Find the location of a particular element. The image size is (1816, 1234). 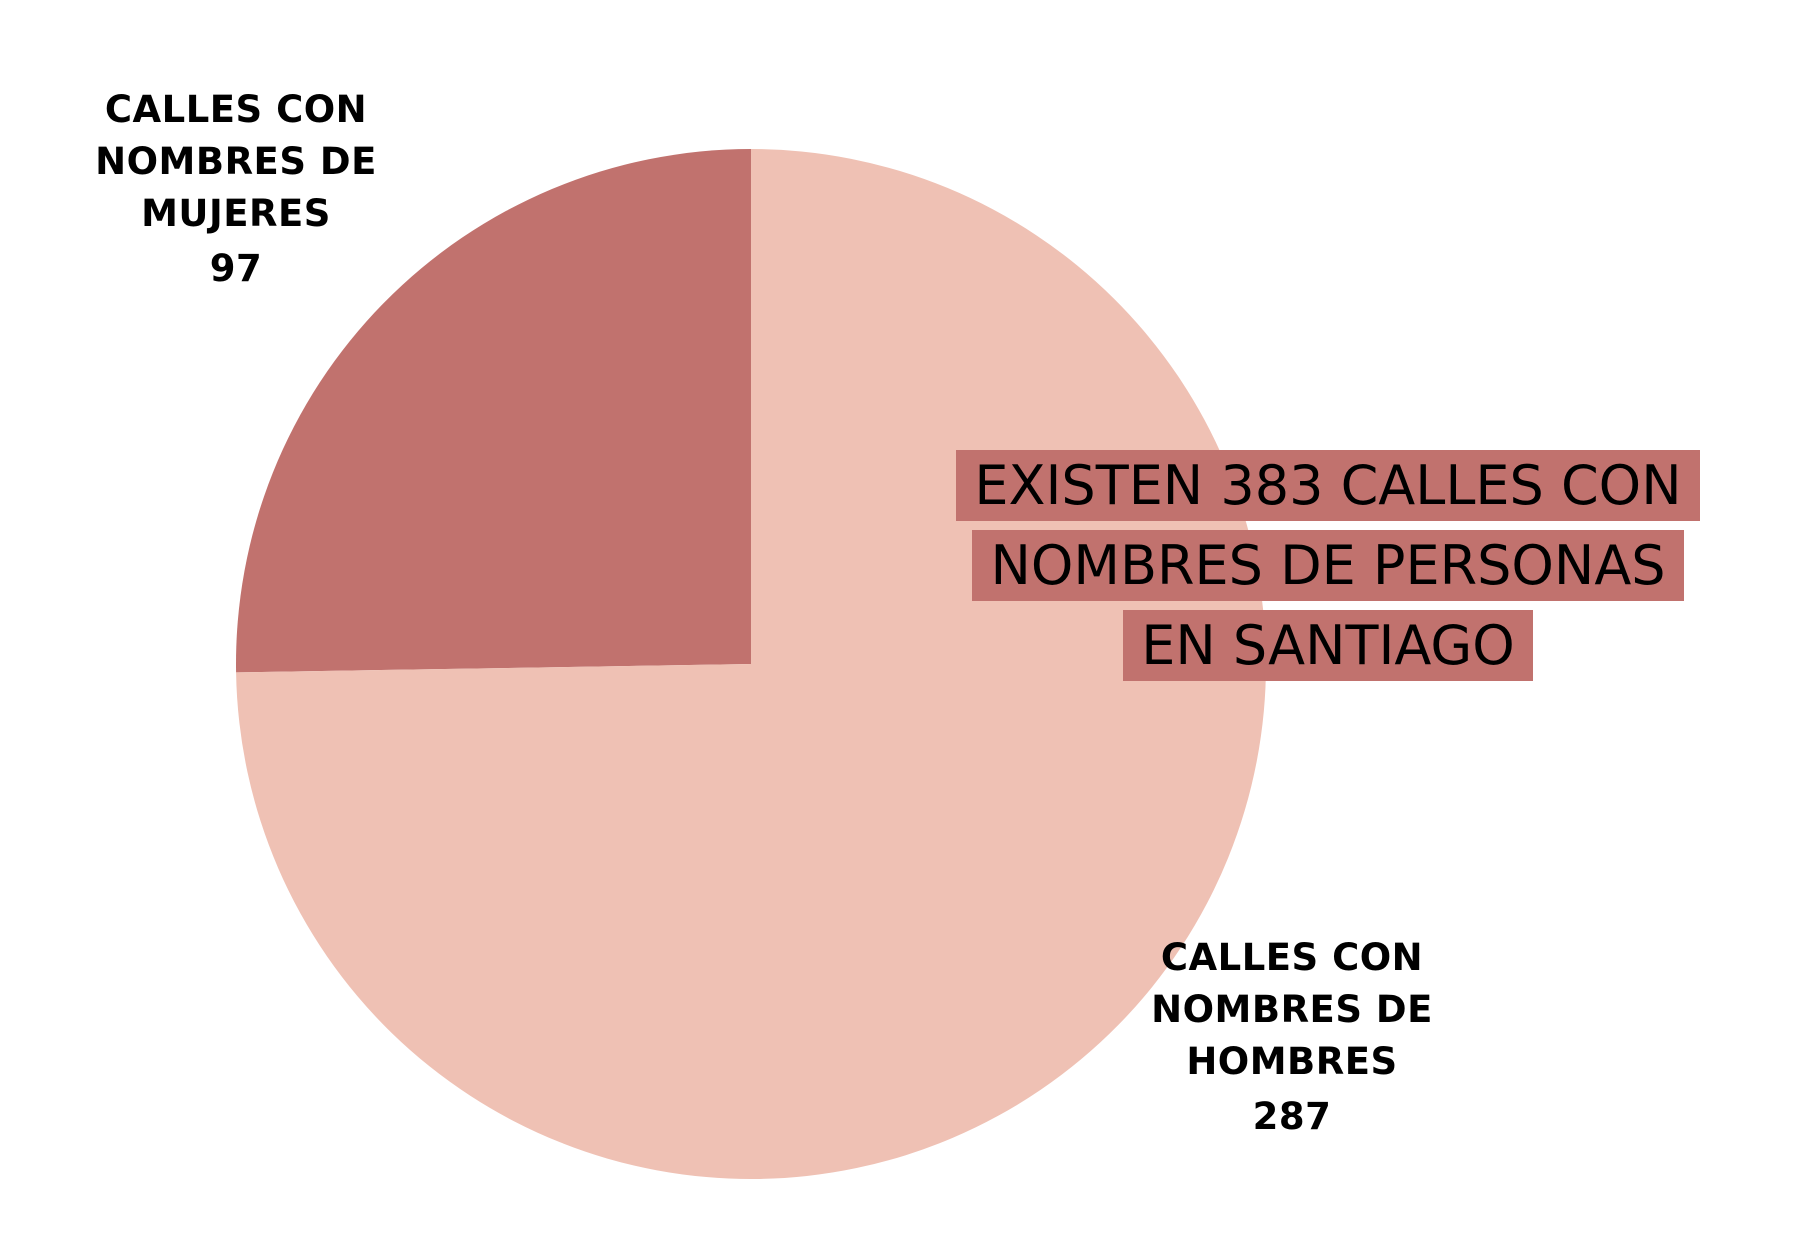

slice-label-women-line-1: CALLES CON is located at coordinates (236, 109).